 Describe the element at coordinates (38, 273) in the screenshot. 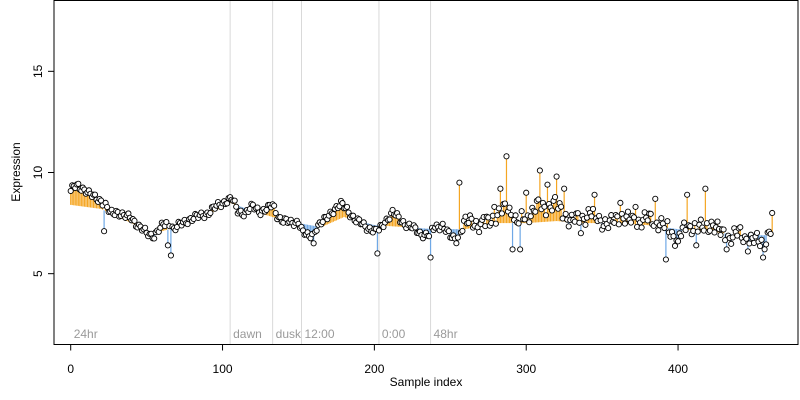

I see `y-tick-label: 5` at that location.